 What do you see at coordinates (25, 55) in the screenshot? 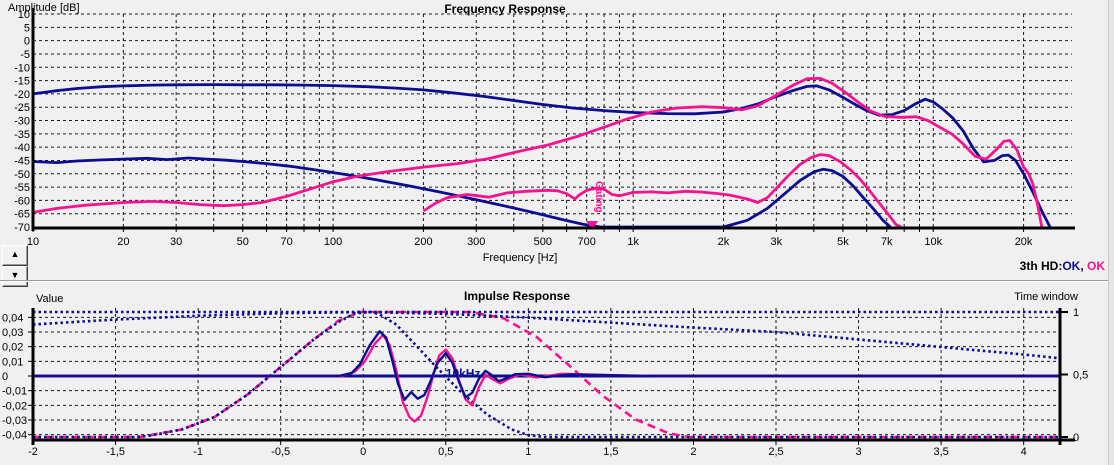
I see `freq-y-tick-label: -5` at bounding box center [25, 55].